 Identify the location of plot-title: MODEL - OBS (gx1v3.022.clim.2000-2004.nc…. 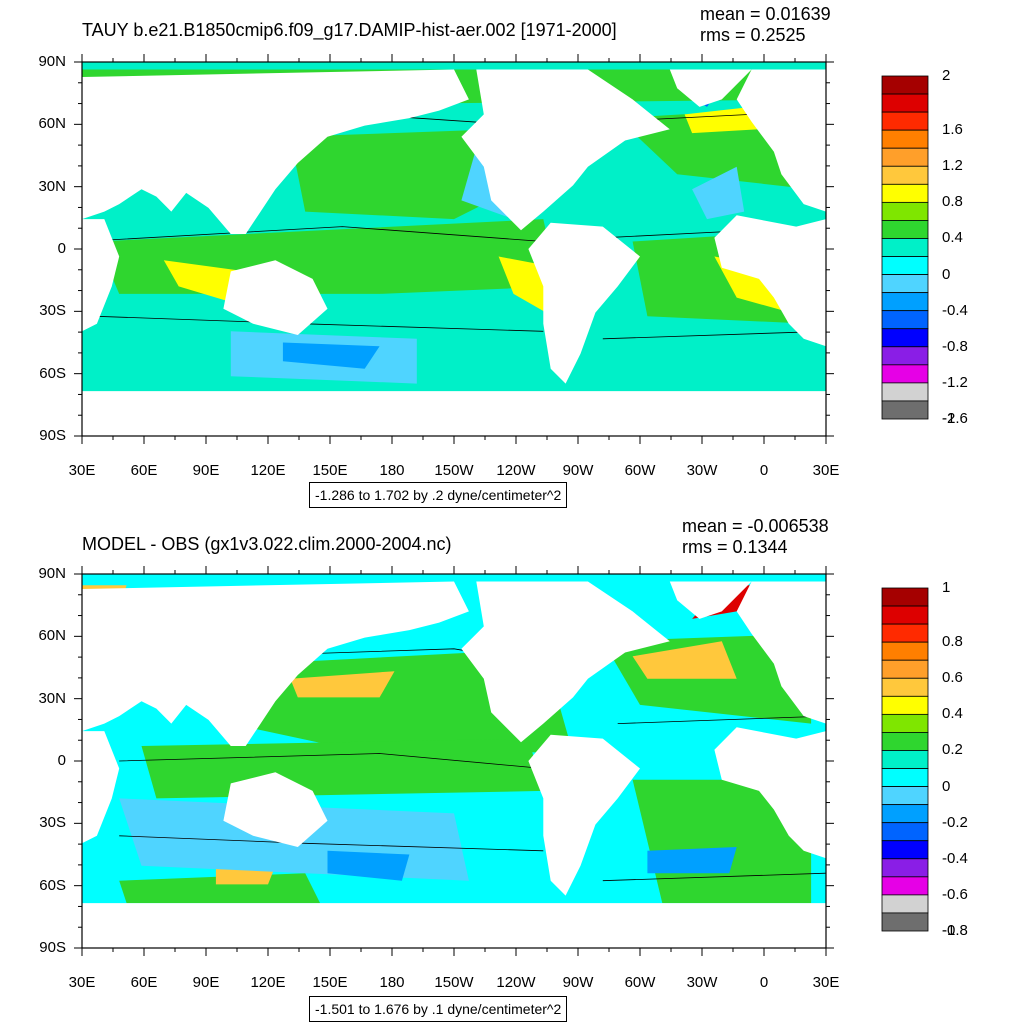
(267, 544).